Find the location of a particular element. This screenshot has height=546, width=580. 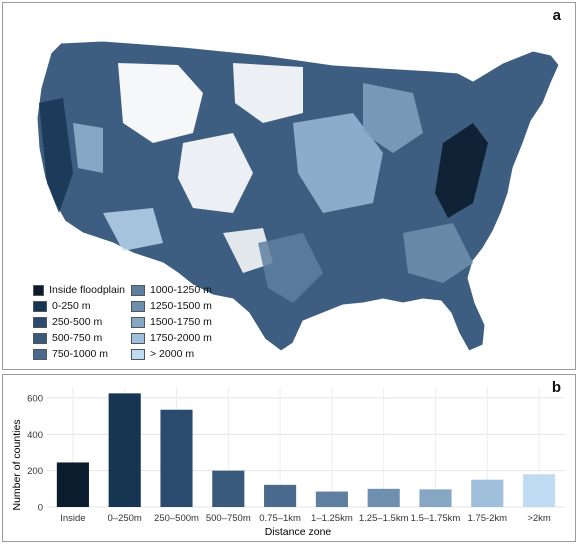

dark-zone-west-coast is located at coordinates (56, 155).